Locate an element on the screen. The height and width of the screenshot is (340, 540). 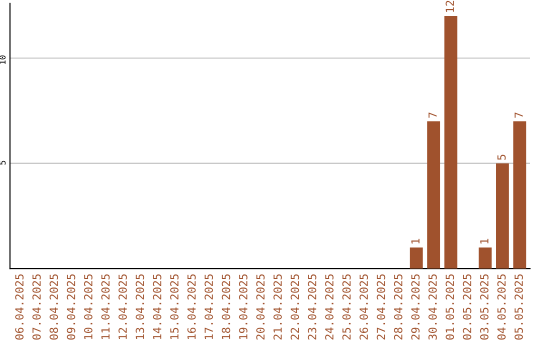
x-tick-label: 10.04.2025 is located at coordinates (88, 307).